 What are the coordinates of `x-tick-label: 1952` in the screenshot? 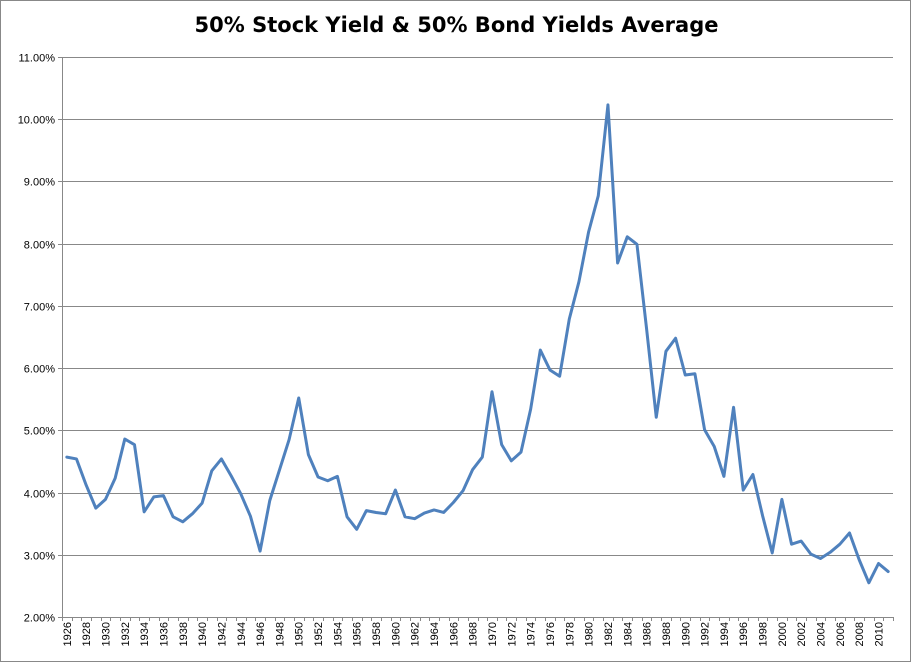 It's located at (319, 634).